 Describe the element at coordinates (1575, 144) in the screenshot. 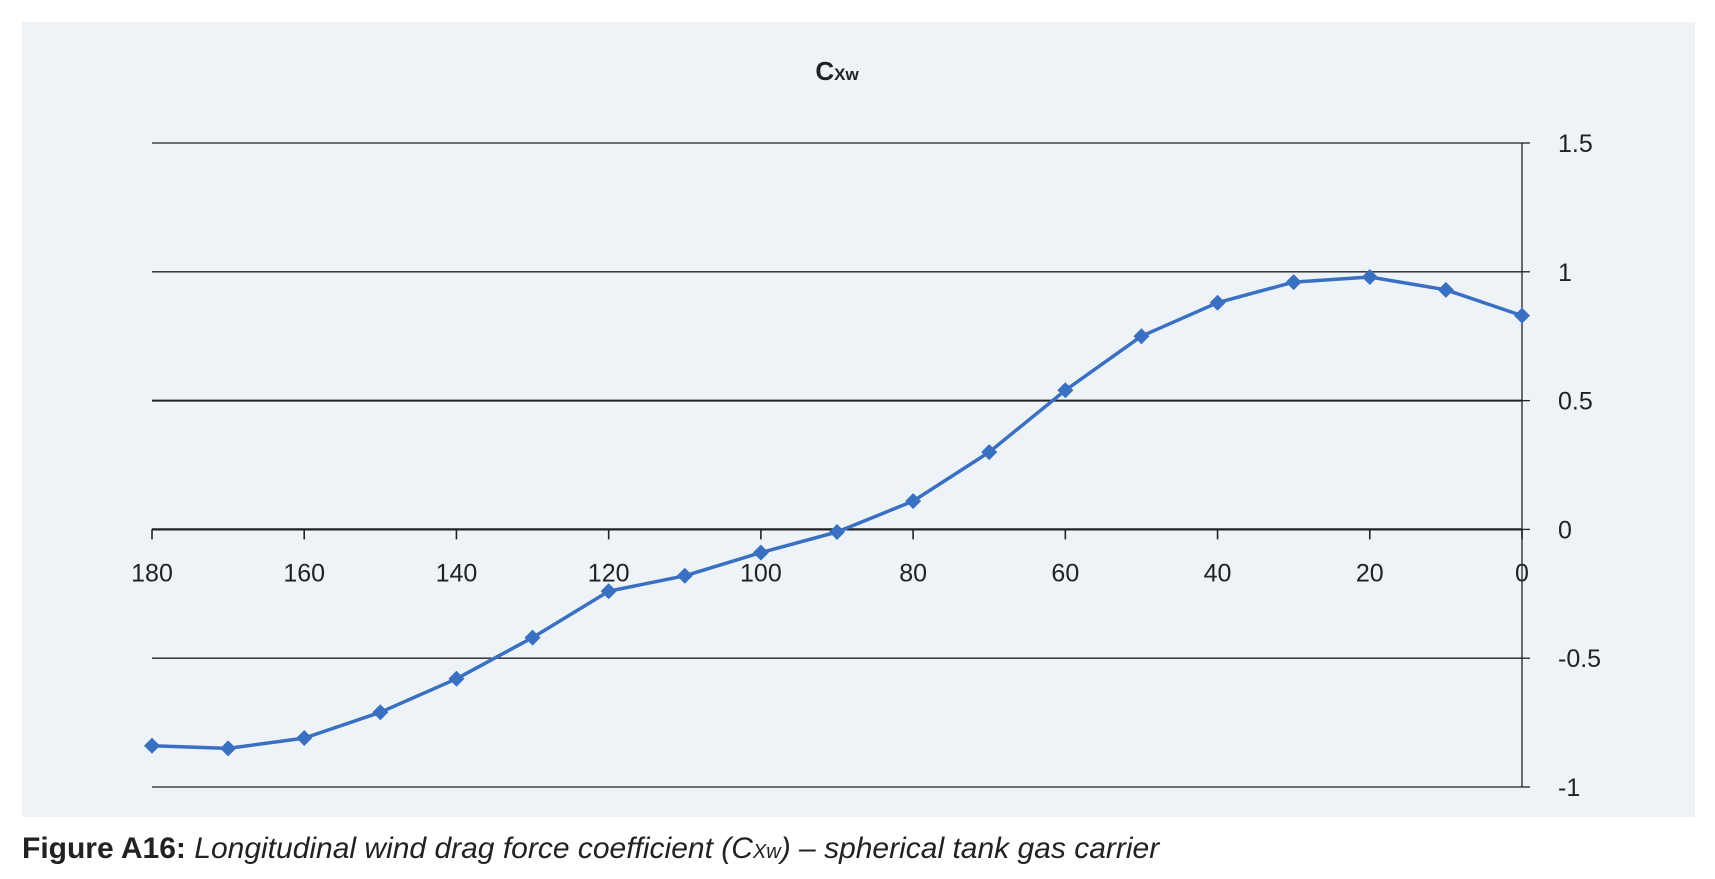

I see `y-tick-label: 1.5` at that location.